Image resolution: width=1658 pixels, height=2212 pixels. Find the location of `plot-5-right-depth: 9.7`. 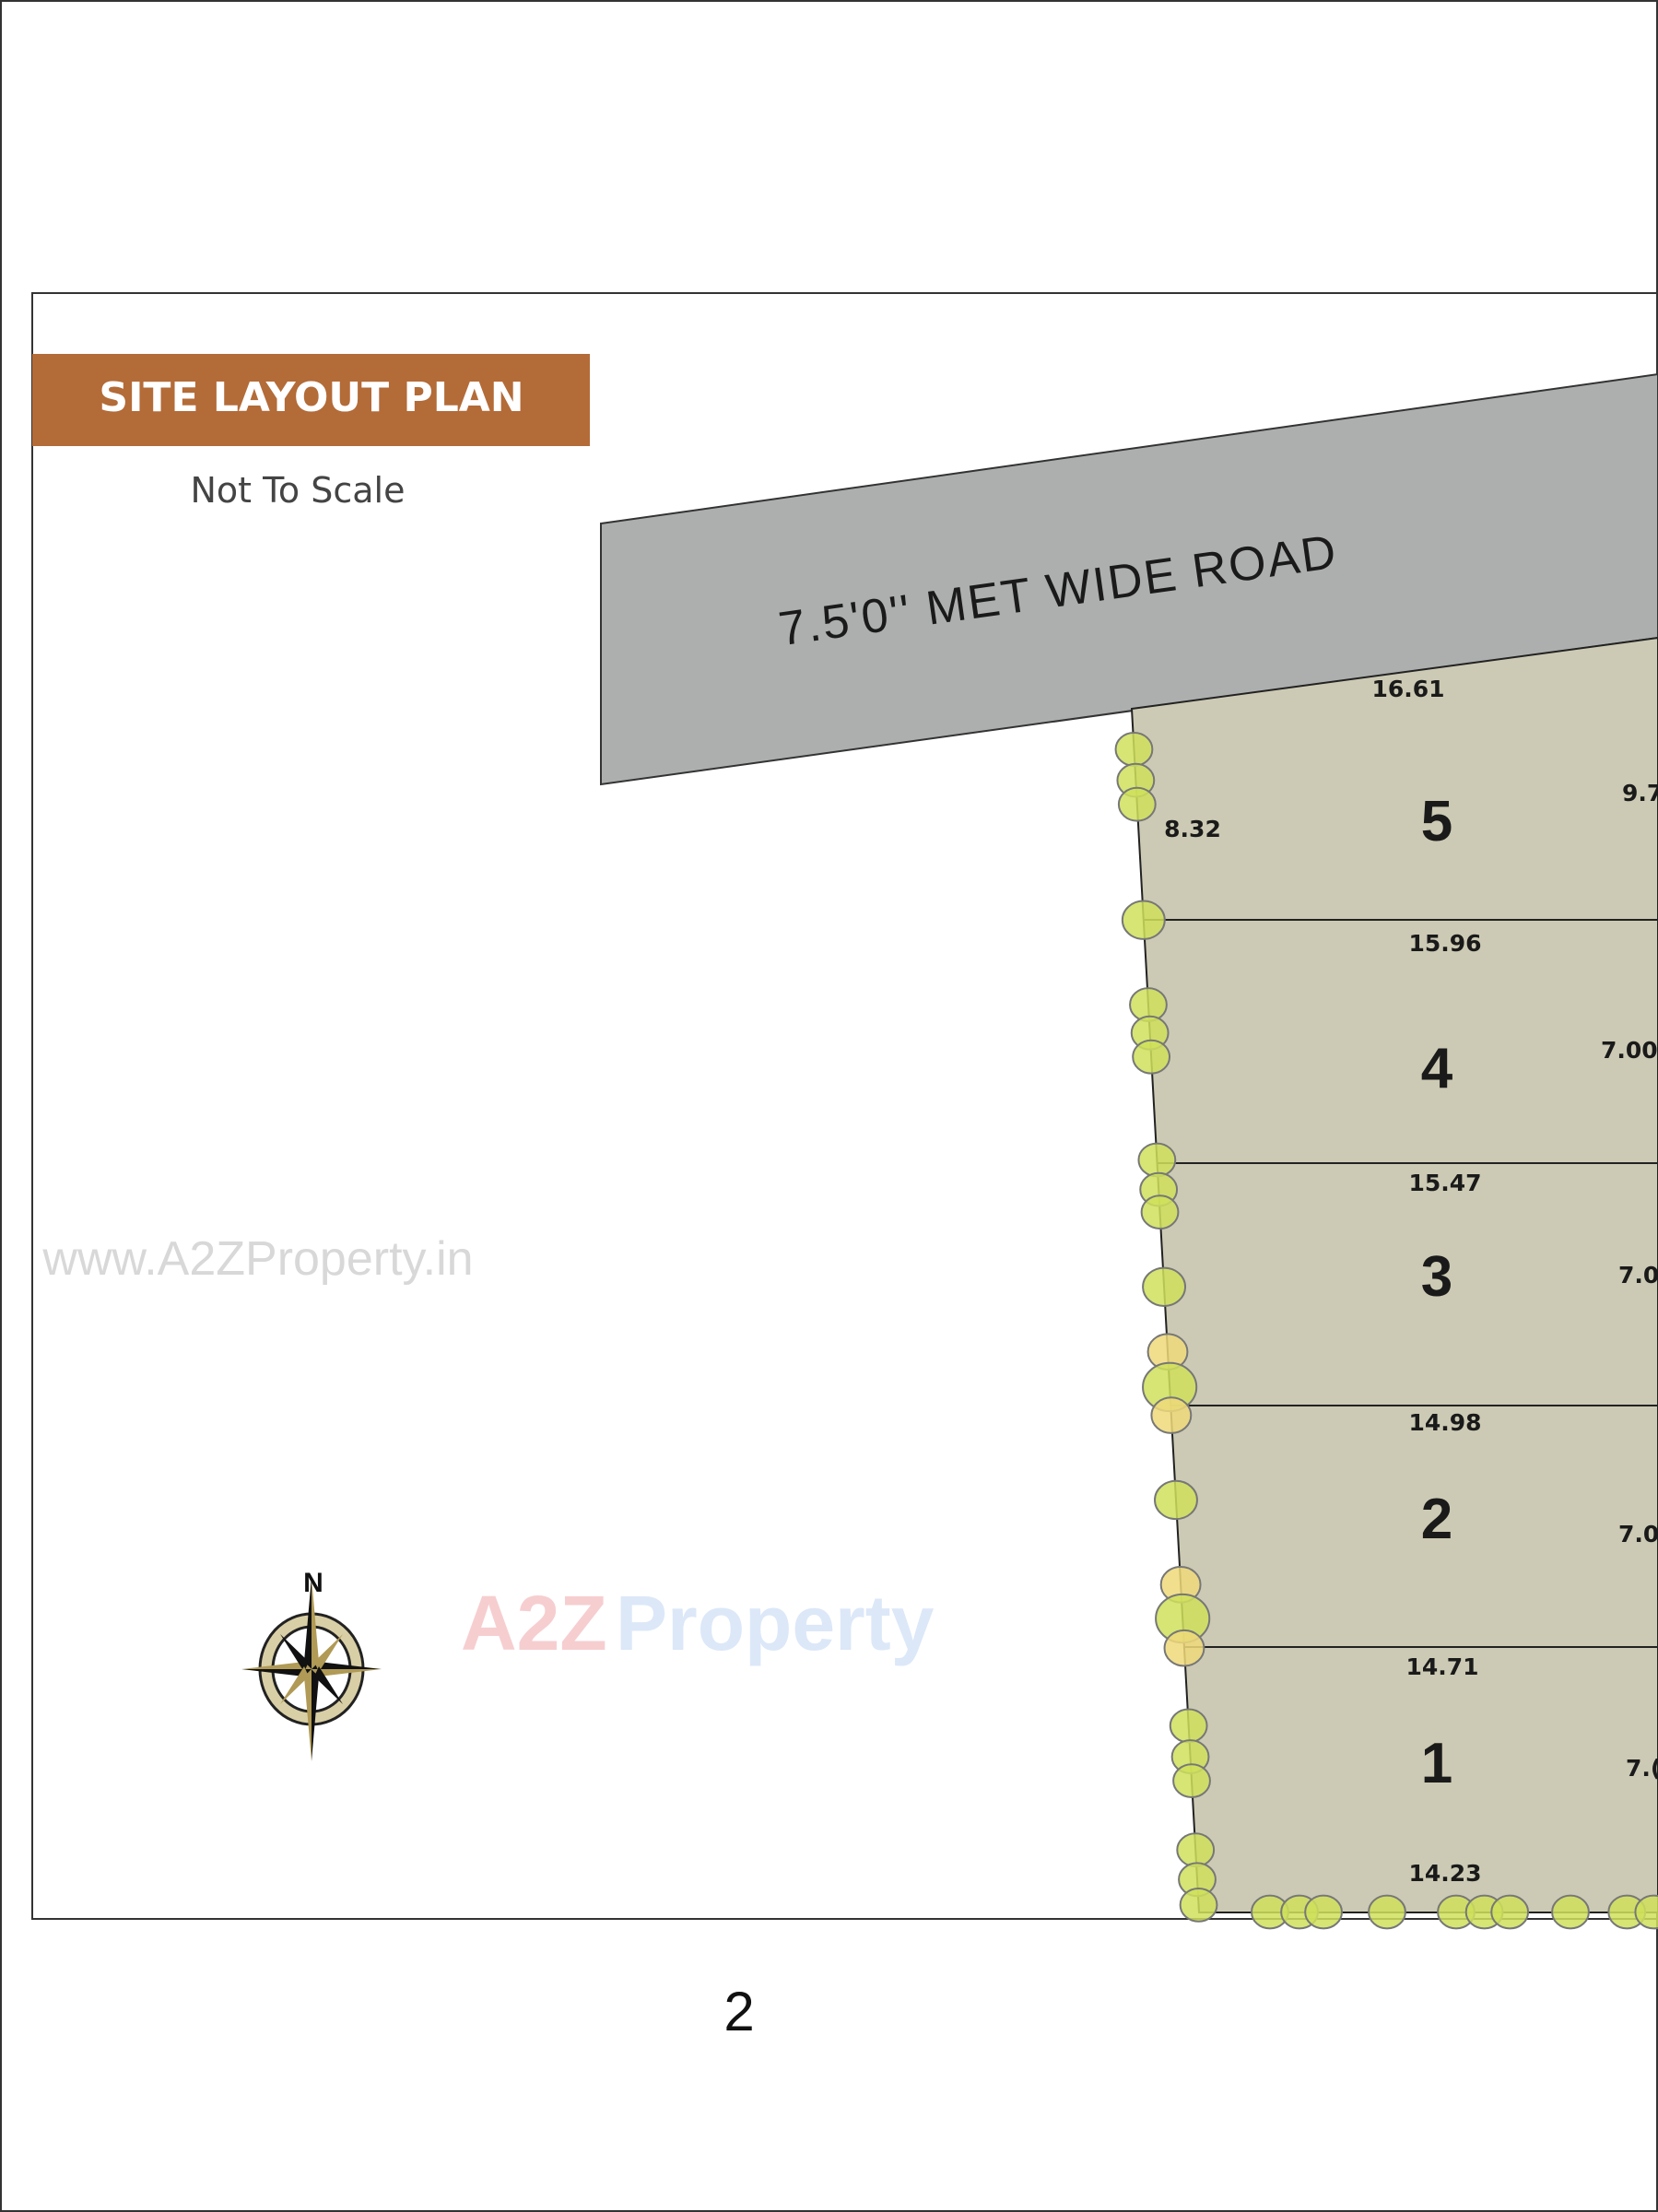

plot-5-right-depth: 9.7 is located at coordinates (1640, 793).